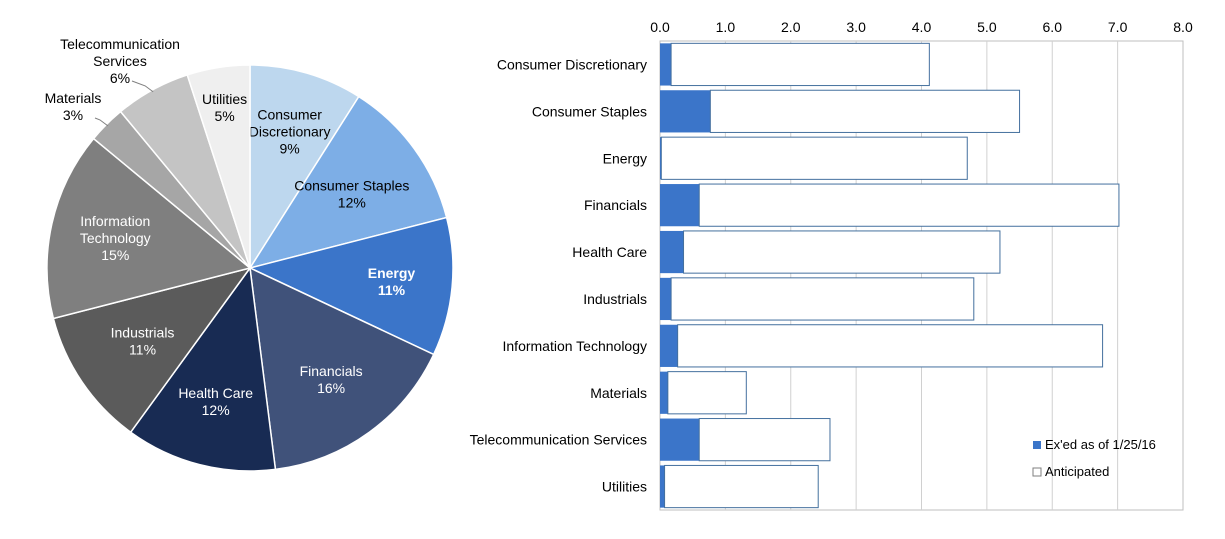 This screenshot has height=539, width=1225. I want to click on x-tick-label: 2.0, so click(791, 27).